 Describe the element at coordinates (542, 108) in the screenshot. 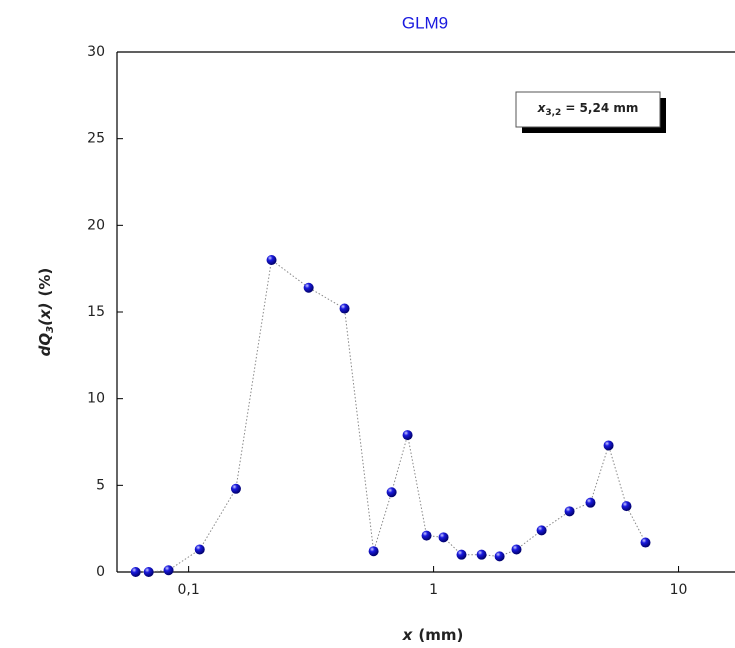

I see `annotation-var: x` at that location.